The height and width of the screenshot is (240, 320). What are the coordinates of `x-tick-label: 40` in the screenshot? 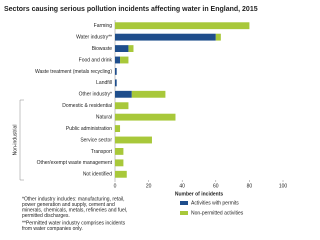 It's located at (182, 186).